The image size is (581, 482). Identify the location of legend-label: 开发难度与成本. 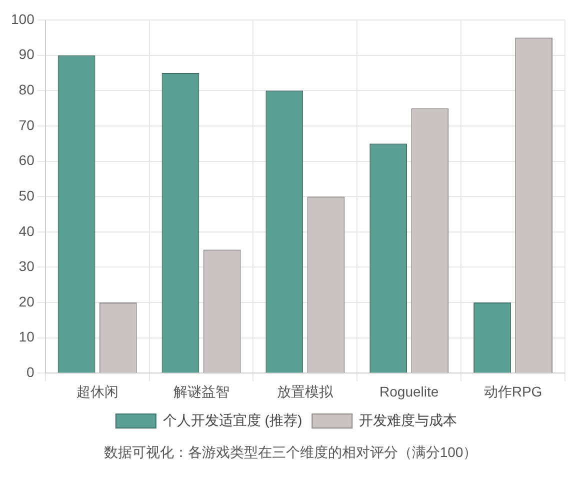
(408, 420).